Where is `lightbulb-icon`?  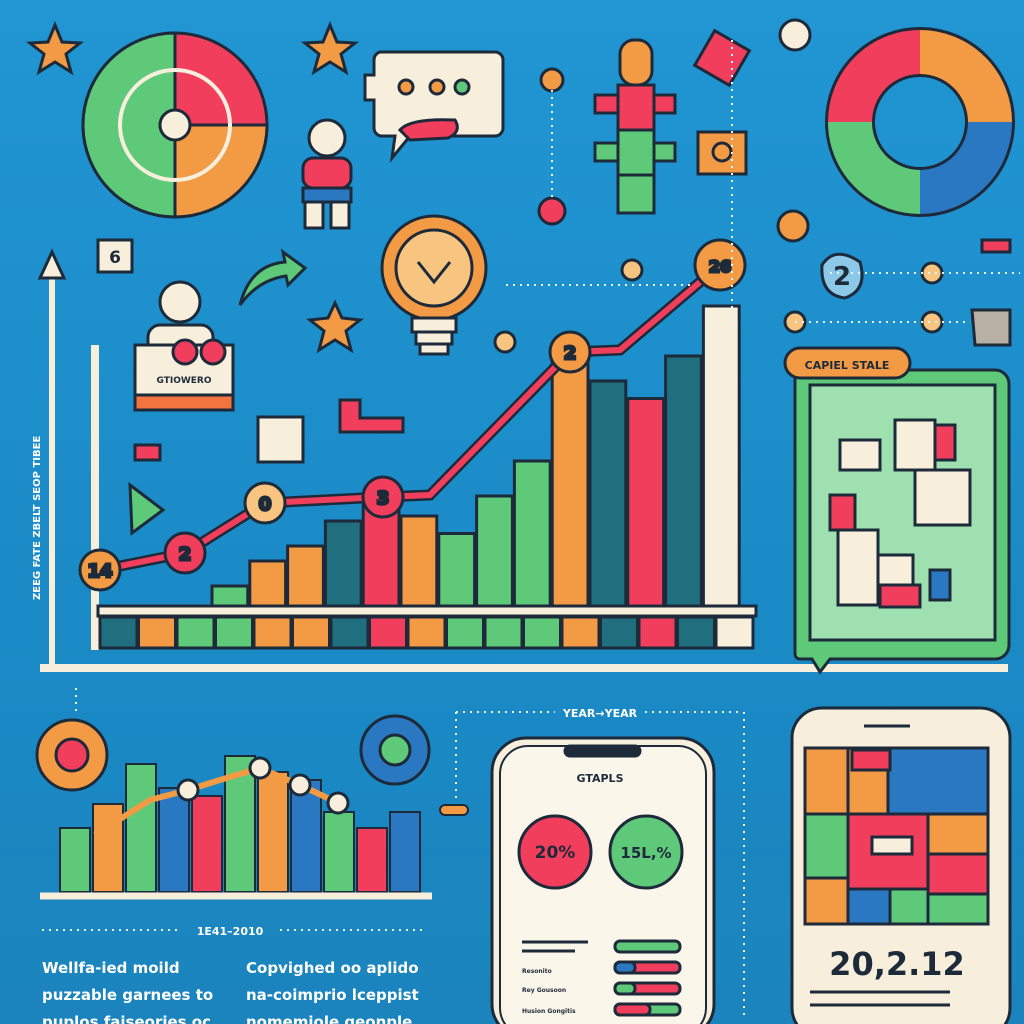
lightbulb-icon is located at coordinates (434, 285).